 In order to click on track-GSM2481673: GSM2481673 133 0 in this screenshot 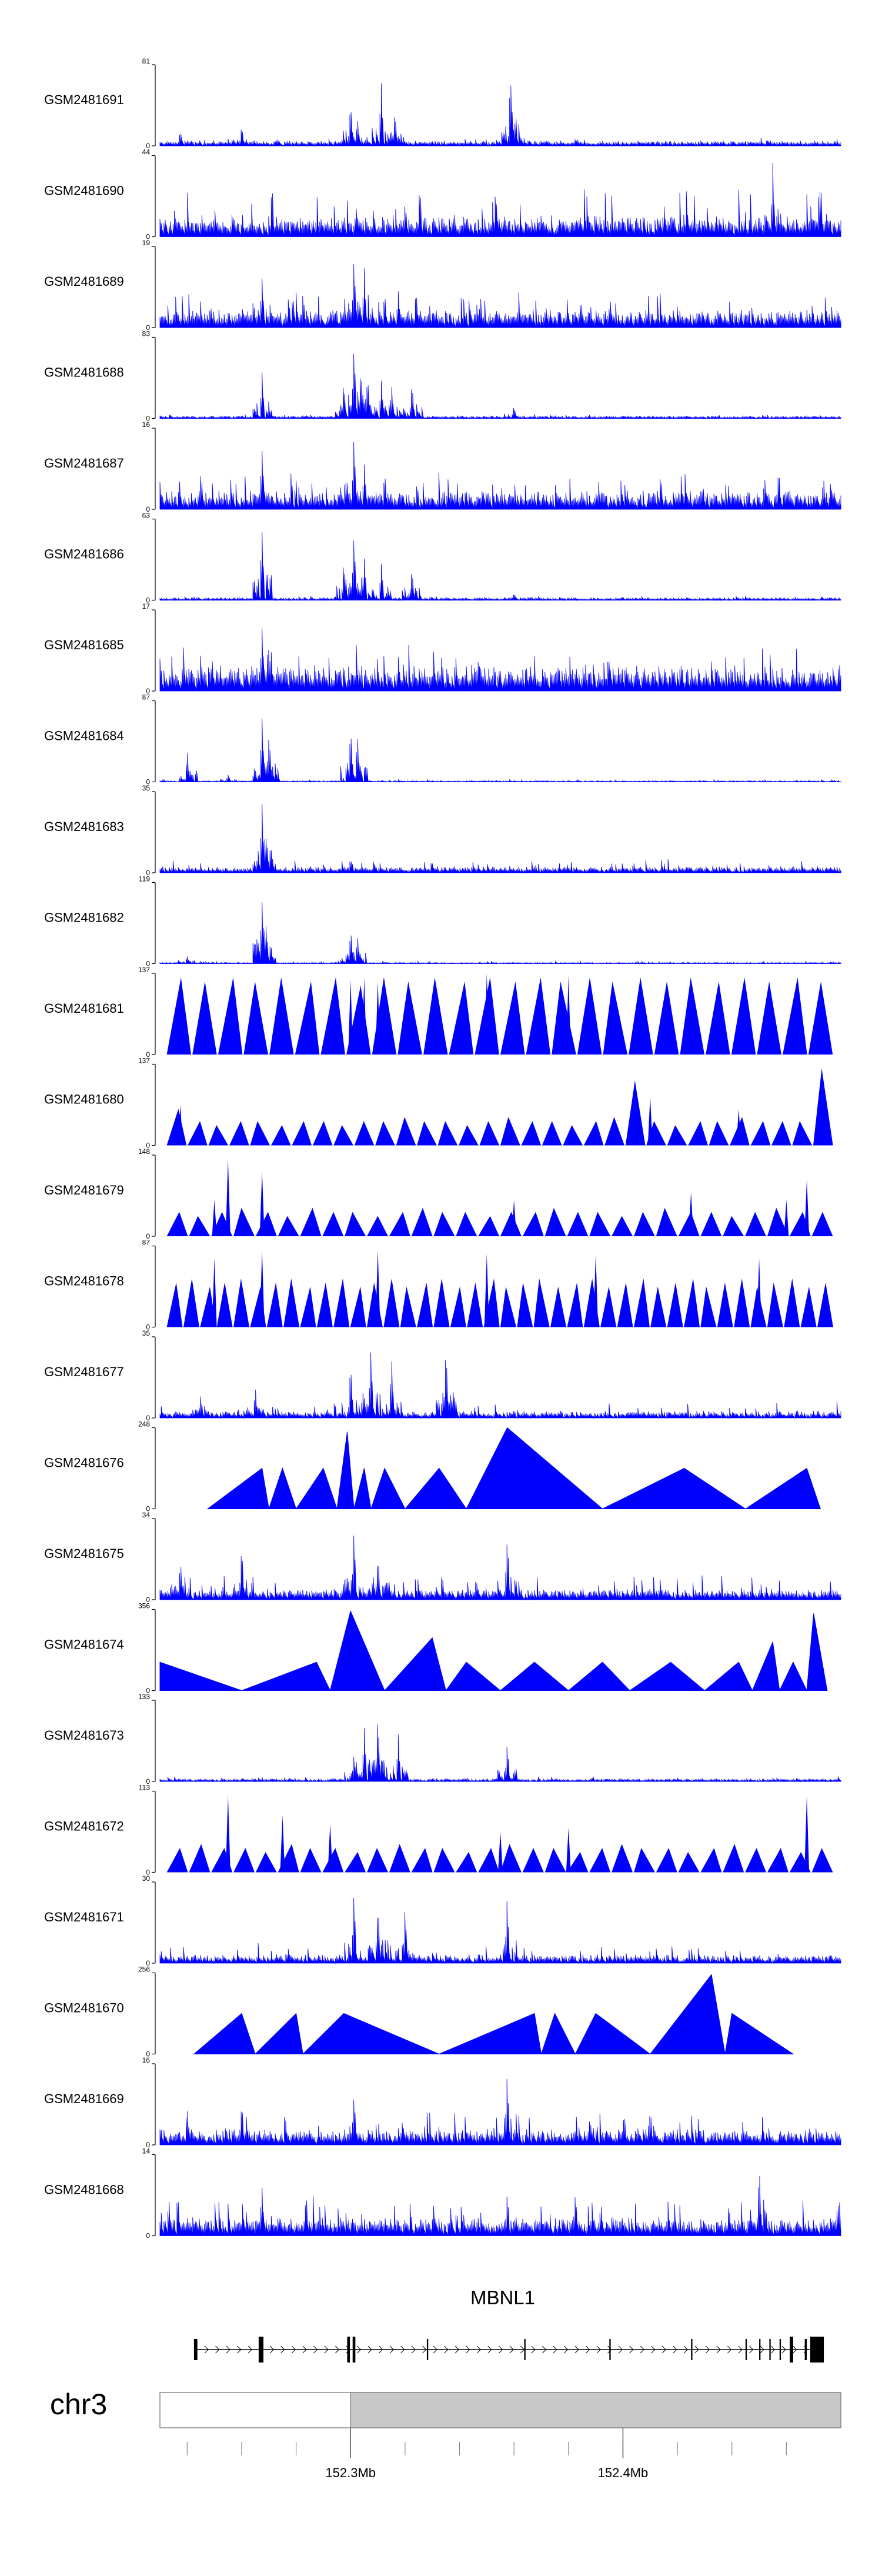, I will do `click(442, 1739)`.